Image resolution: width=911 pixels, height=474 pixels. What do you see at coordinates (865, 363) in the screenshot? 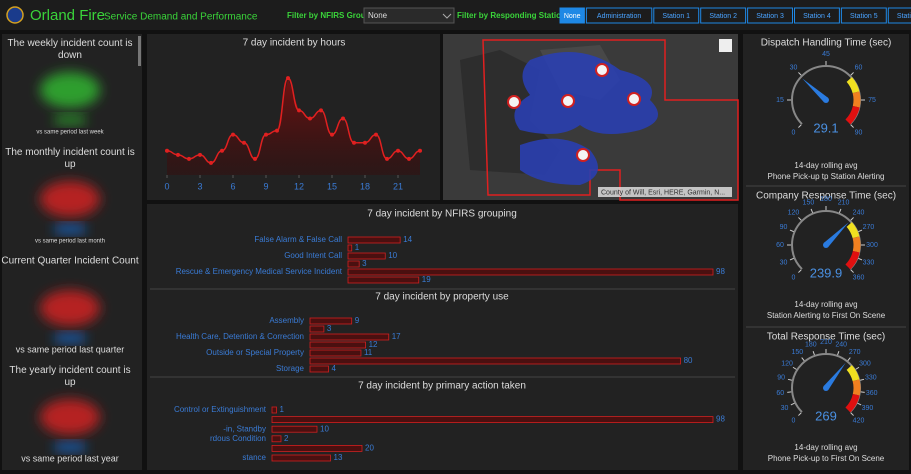
I see `gauge-tick-label: 300` at bounding box center [865, 363].